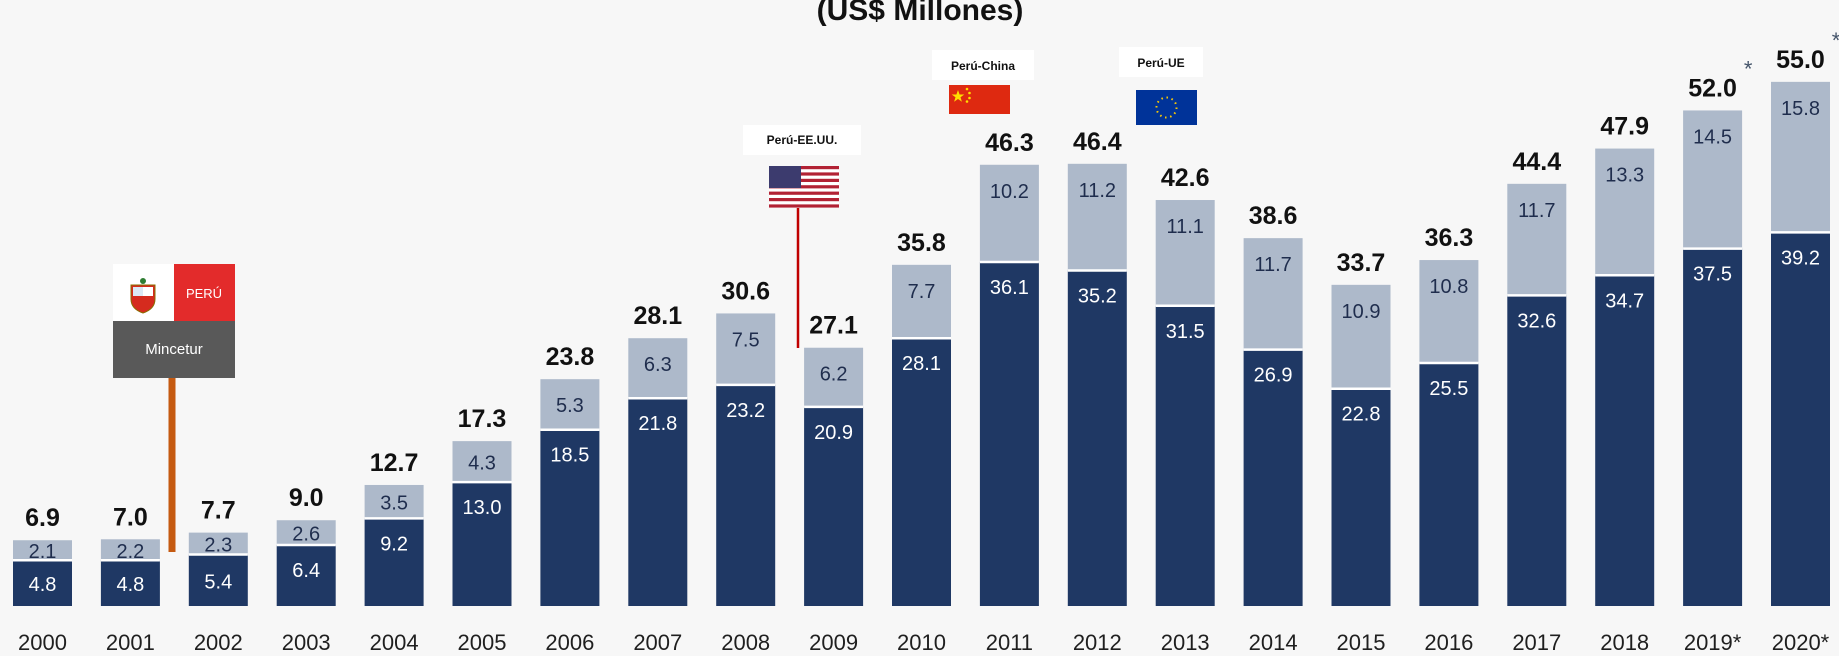 This screenshot has width=1839, height=656. Describe the element at coordinates (802, 236) in the screenshot. I see `annotation-peru-eeuu: Perú-EE.UU.` at that location.